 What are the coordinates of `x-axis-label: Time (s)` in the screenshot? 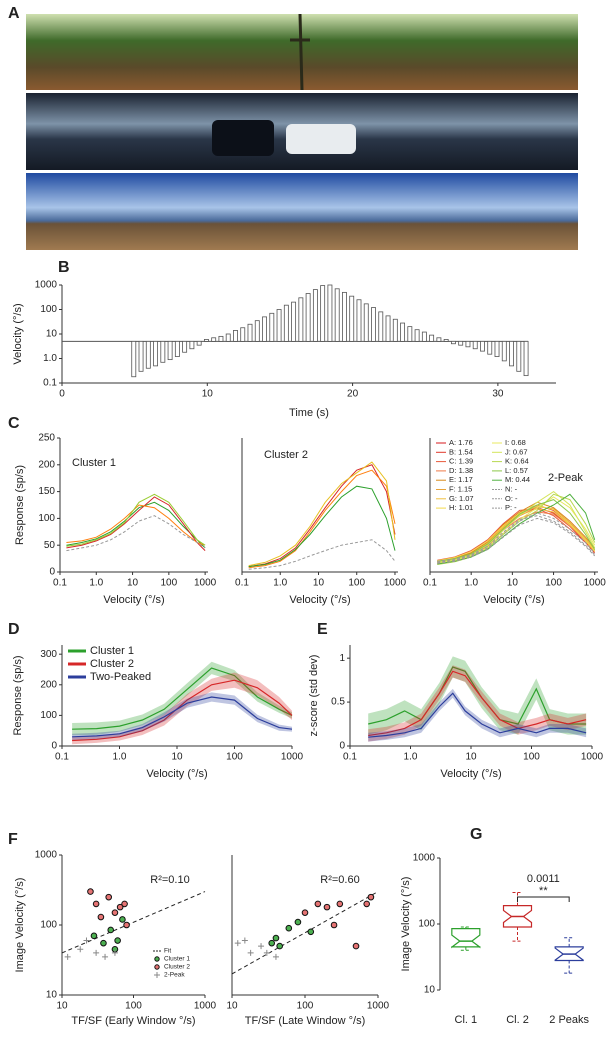 It's located at (309, 413).